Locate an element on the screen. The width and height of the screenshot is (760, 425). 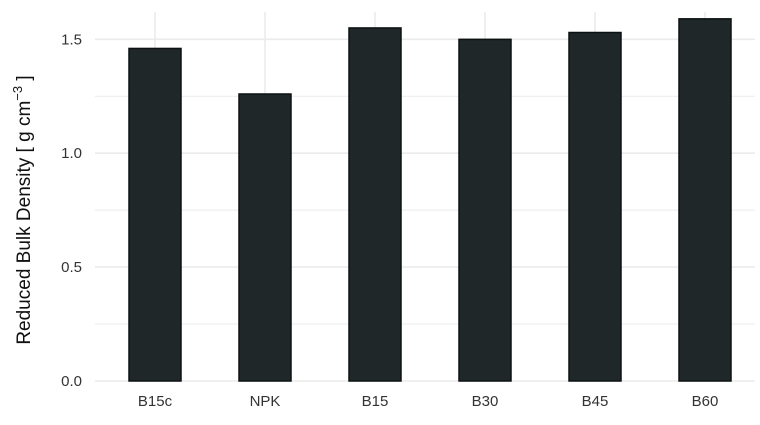
x-tick-label-b15c: B15c is located at coordinates (155, 401).